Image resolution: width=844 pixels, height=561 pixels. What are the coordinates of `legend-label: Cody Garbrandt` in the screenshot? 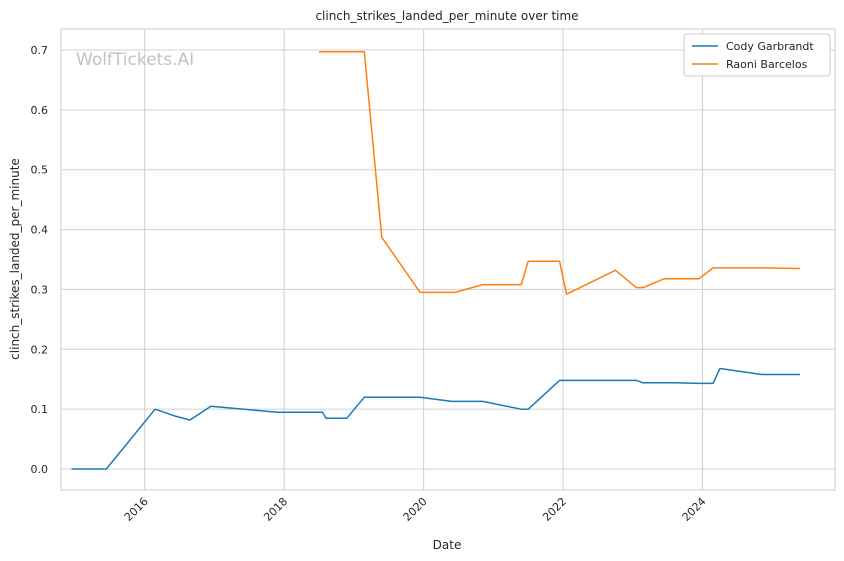 It's located at (770, 46).